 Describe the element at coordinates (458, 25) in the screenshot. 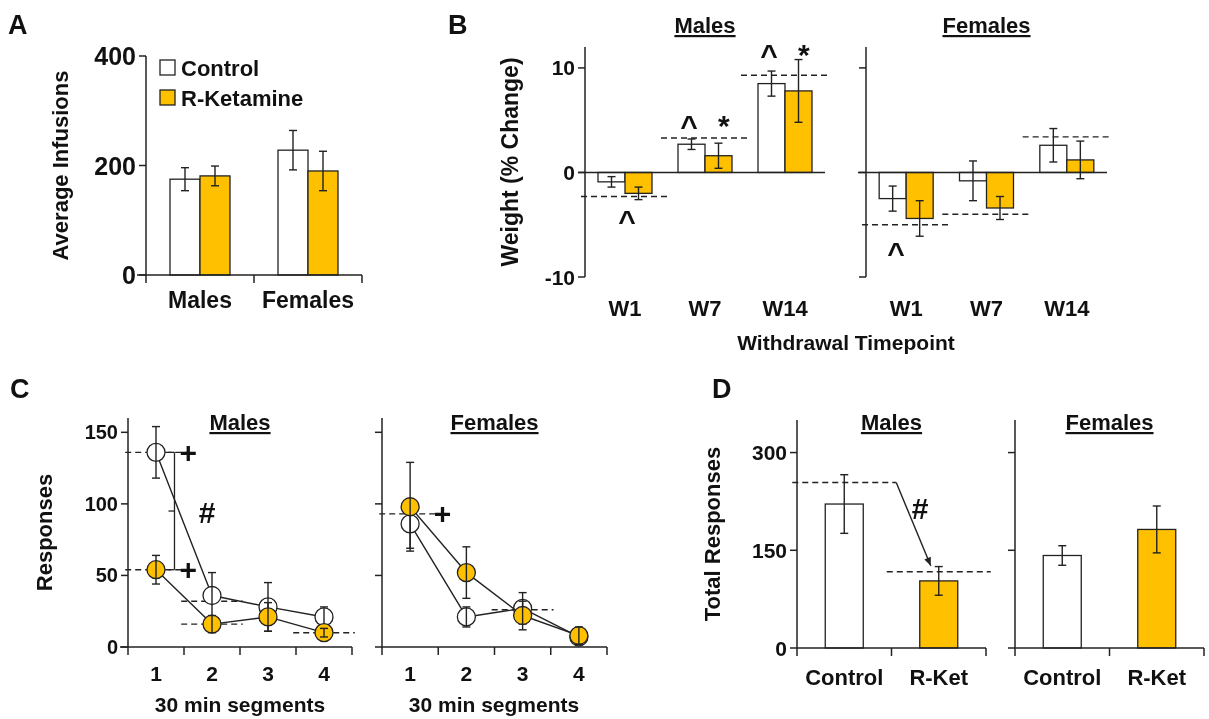

I see `text: B` at that location.